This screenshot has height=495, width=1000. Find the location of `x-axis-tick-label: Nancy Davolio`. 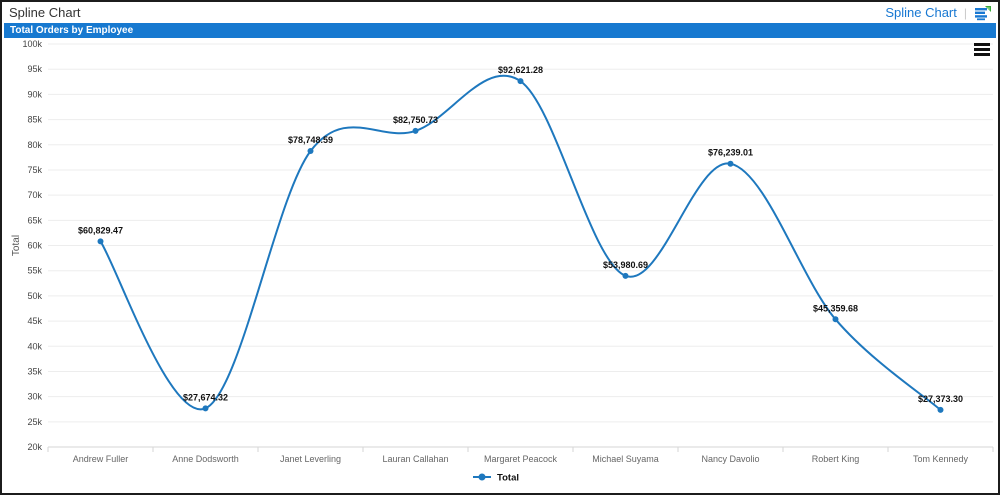

x-axis-tick-label: Nancy Davolio is located at coordinates (730, 459).